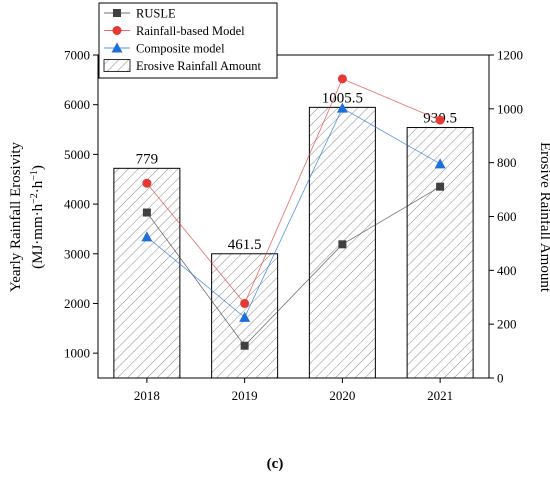 This screenshot has width=550, height=481. What do you see at coordinates (199, 66) in the screenshot?
I see `legend-entry-label: Erosive Rainfall Amount` at bounding box center [199, 66].